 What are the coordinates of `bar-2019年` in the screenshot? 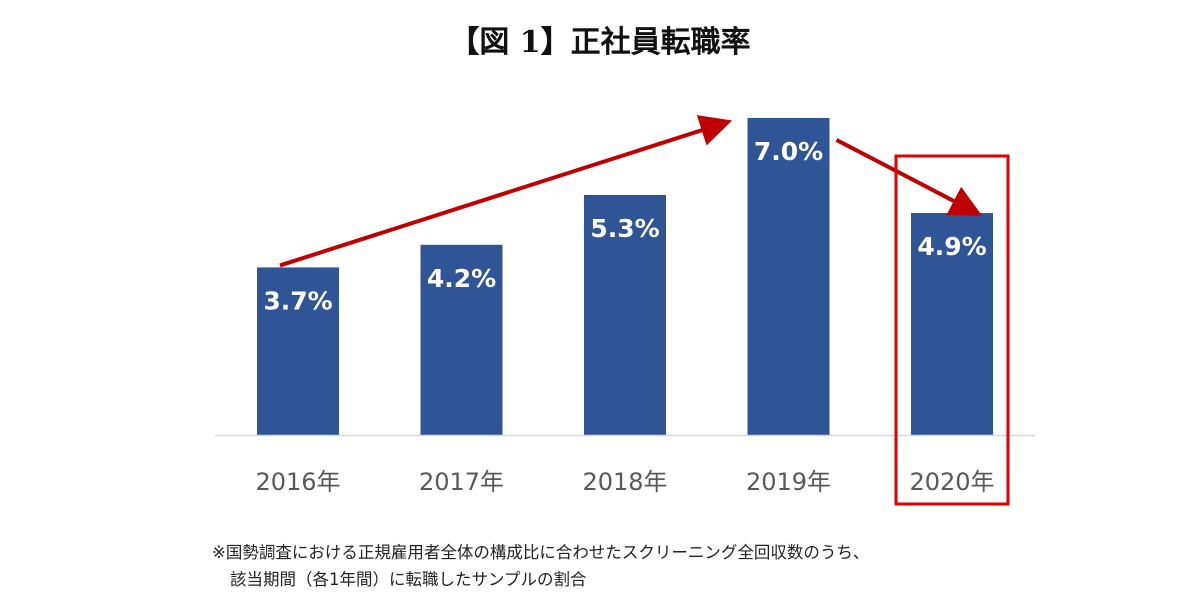 It's located at (788, 276).